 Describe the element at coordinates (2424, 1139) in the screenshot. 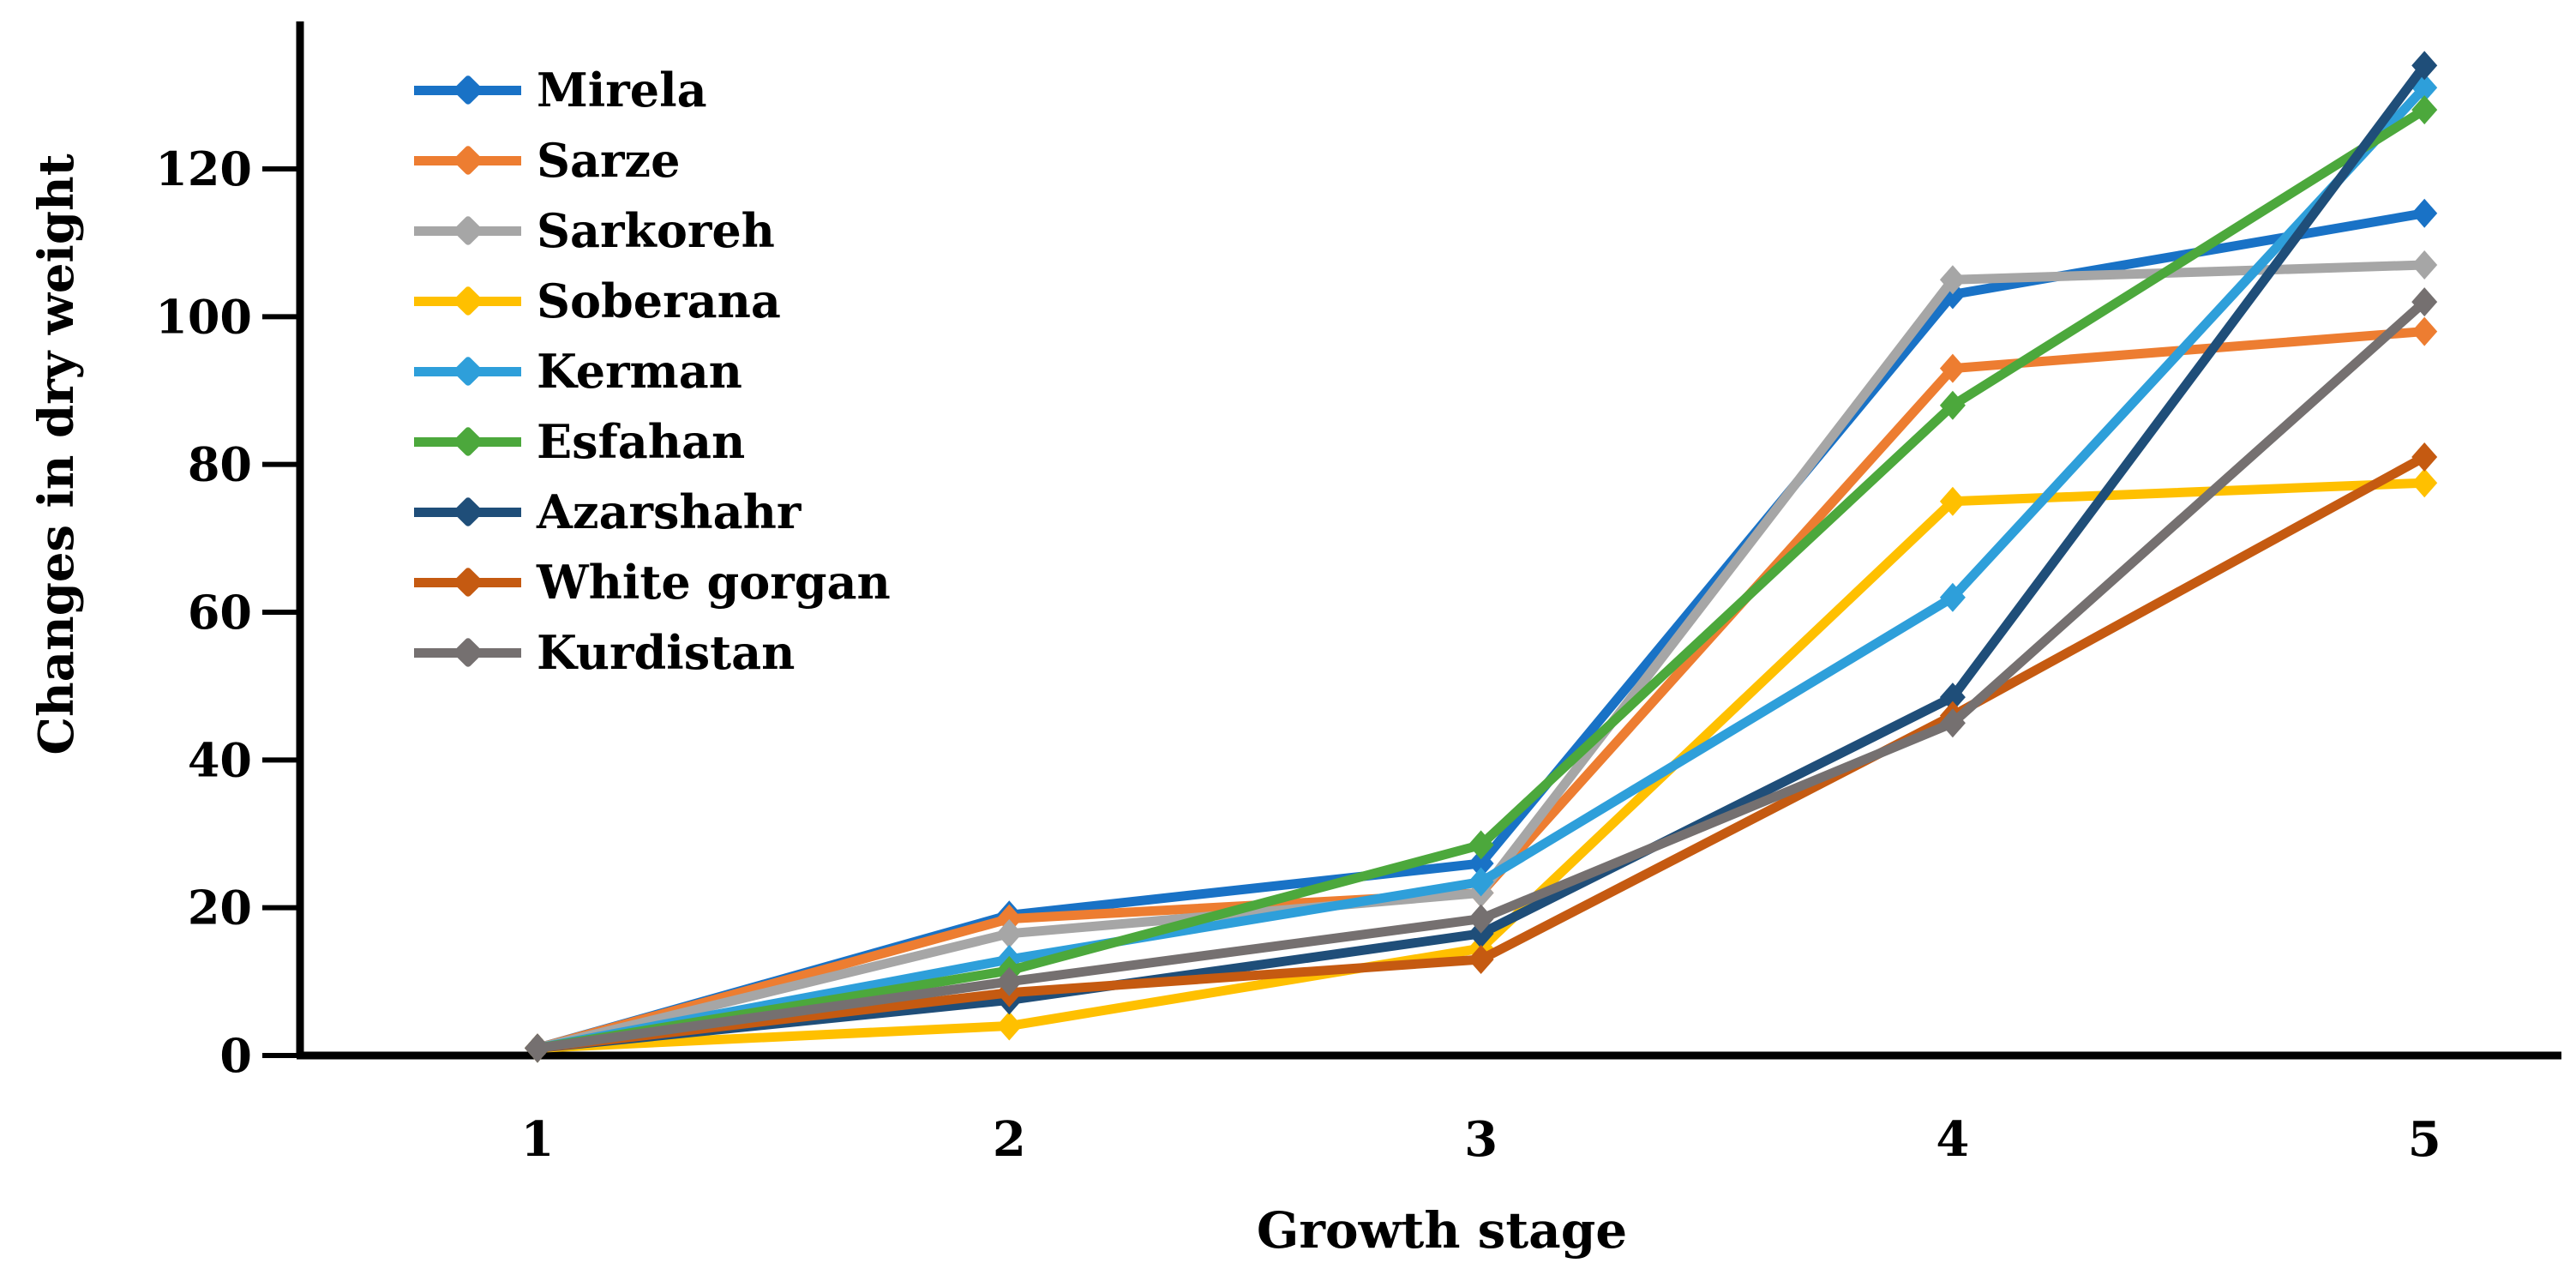

I see `x-tick-label: 5` at that location.